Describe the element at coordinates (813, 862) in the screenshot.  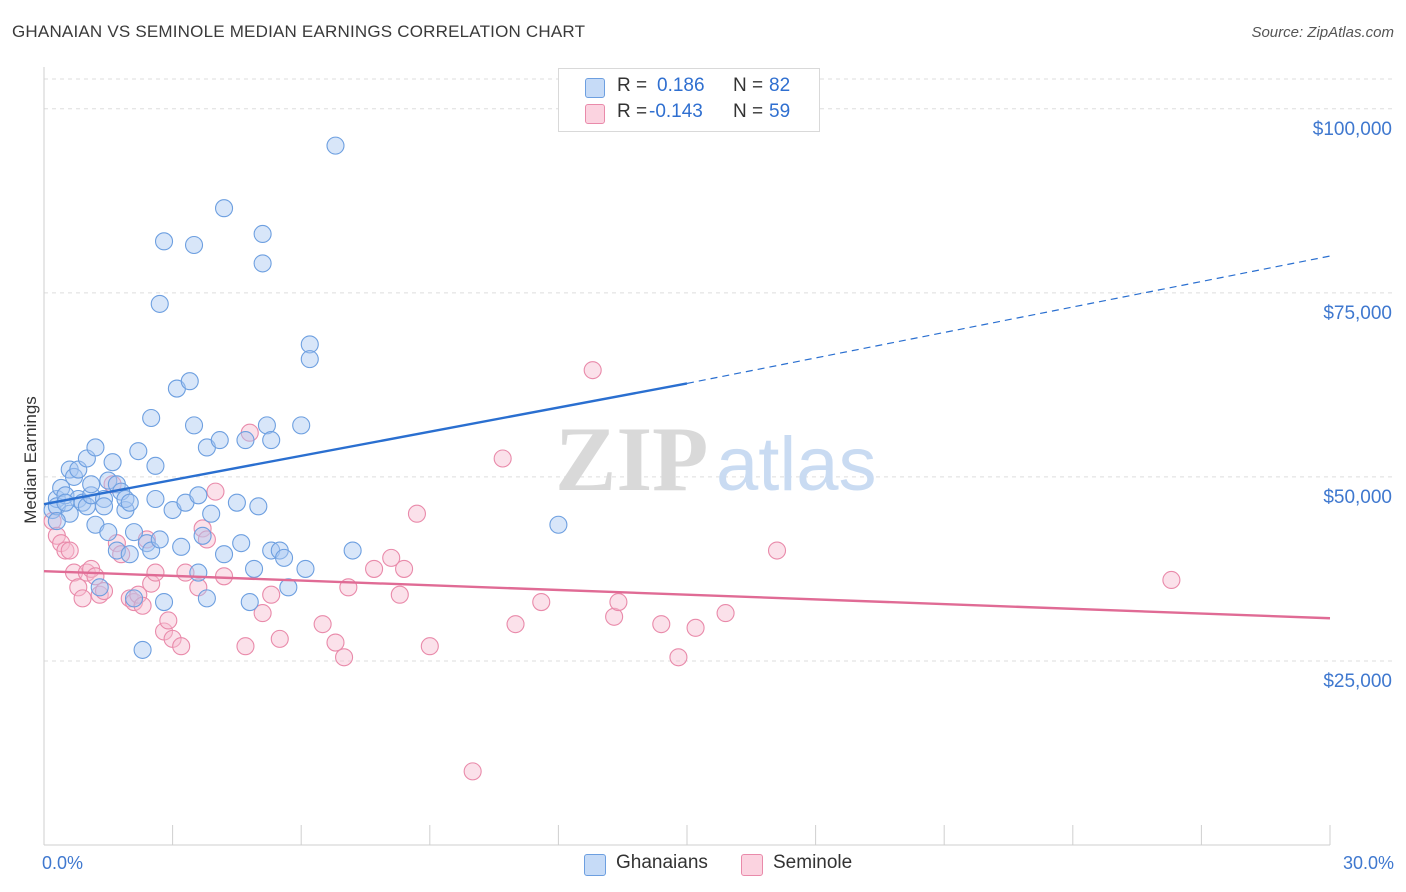
I see `bottom-legend-label: Seminole` at that location.